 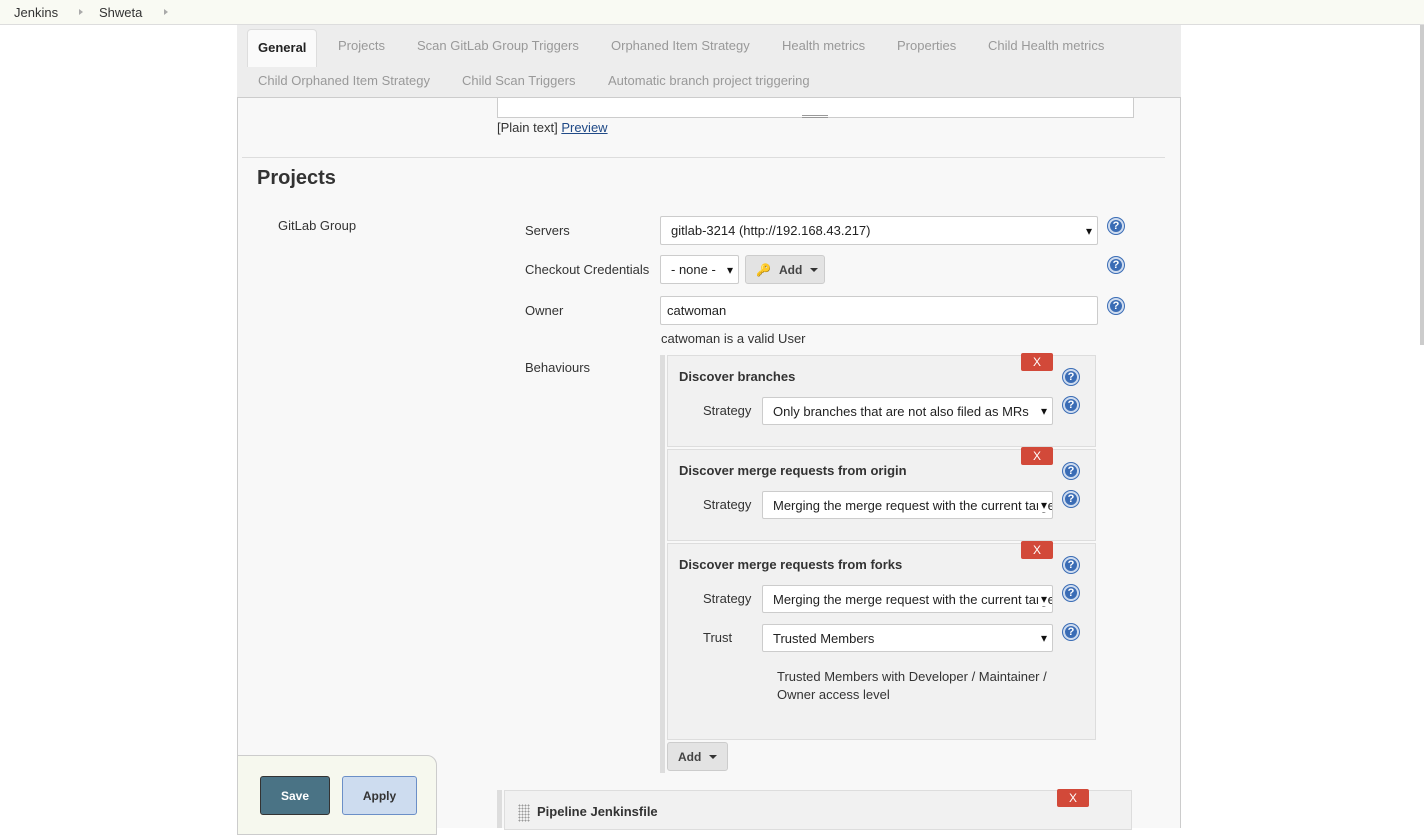 I want to click on servers-label: Servers, so click(x=547, y=230).